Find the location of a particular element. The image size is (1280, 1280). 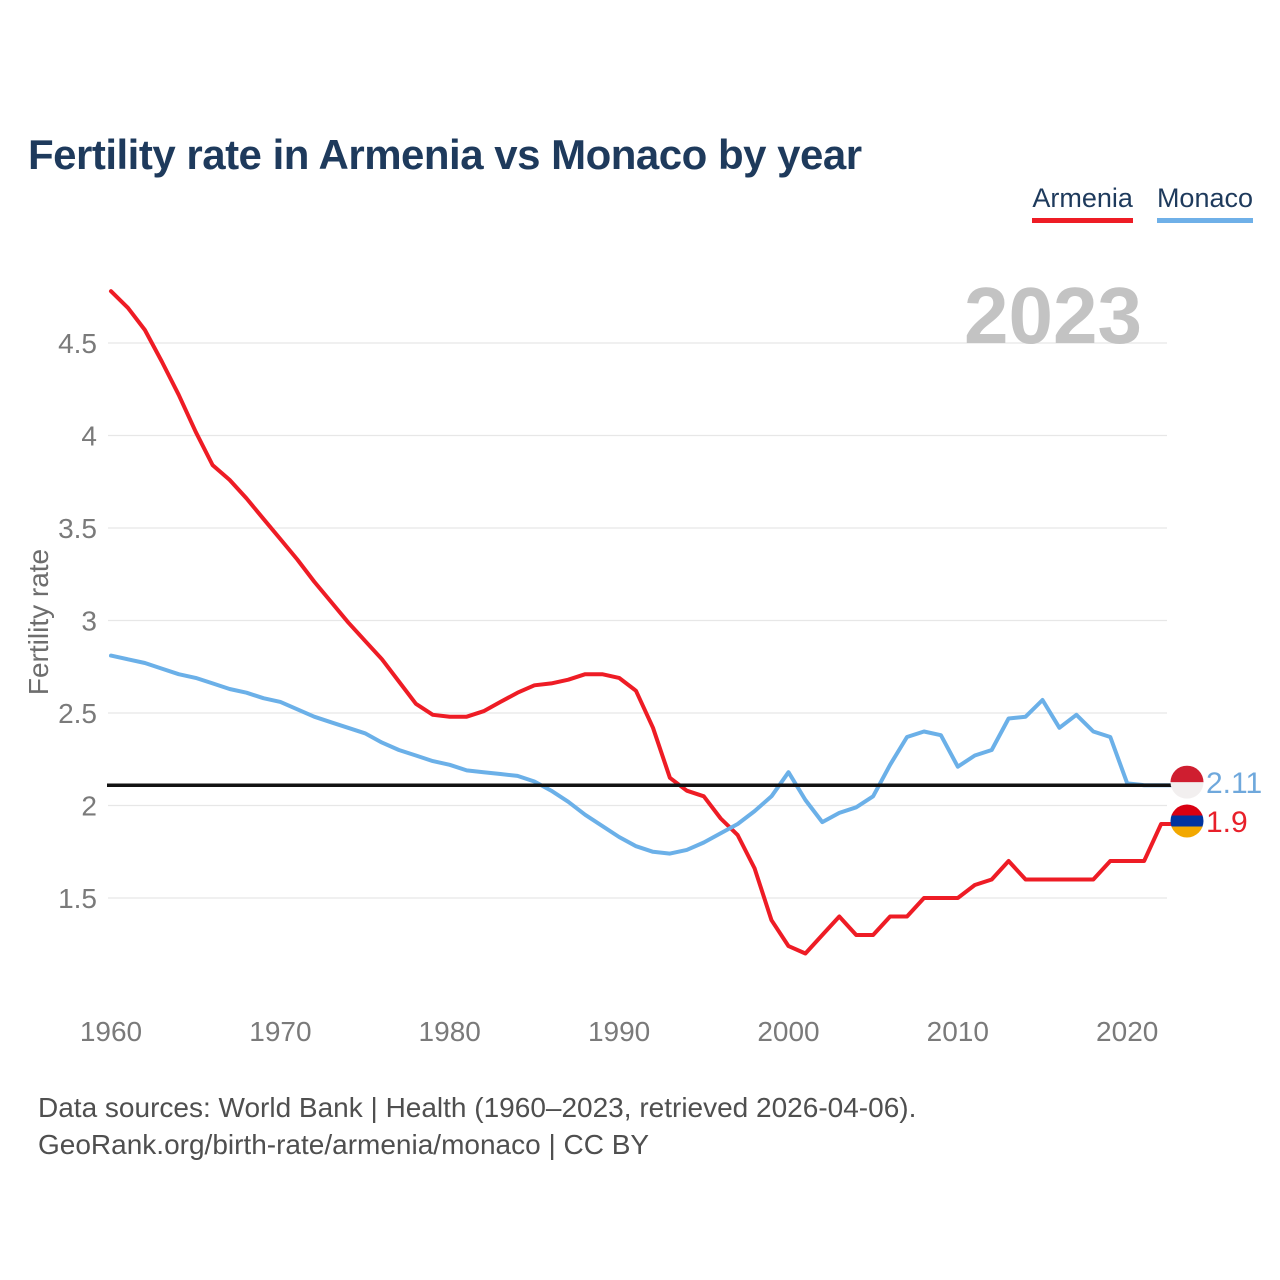

legend: Armenia Monaco is located at coordinates (1142, 203).